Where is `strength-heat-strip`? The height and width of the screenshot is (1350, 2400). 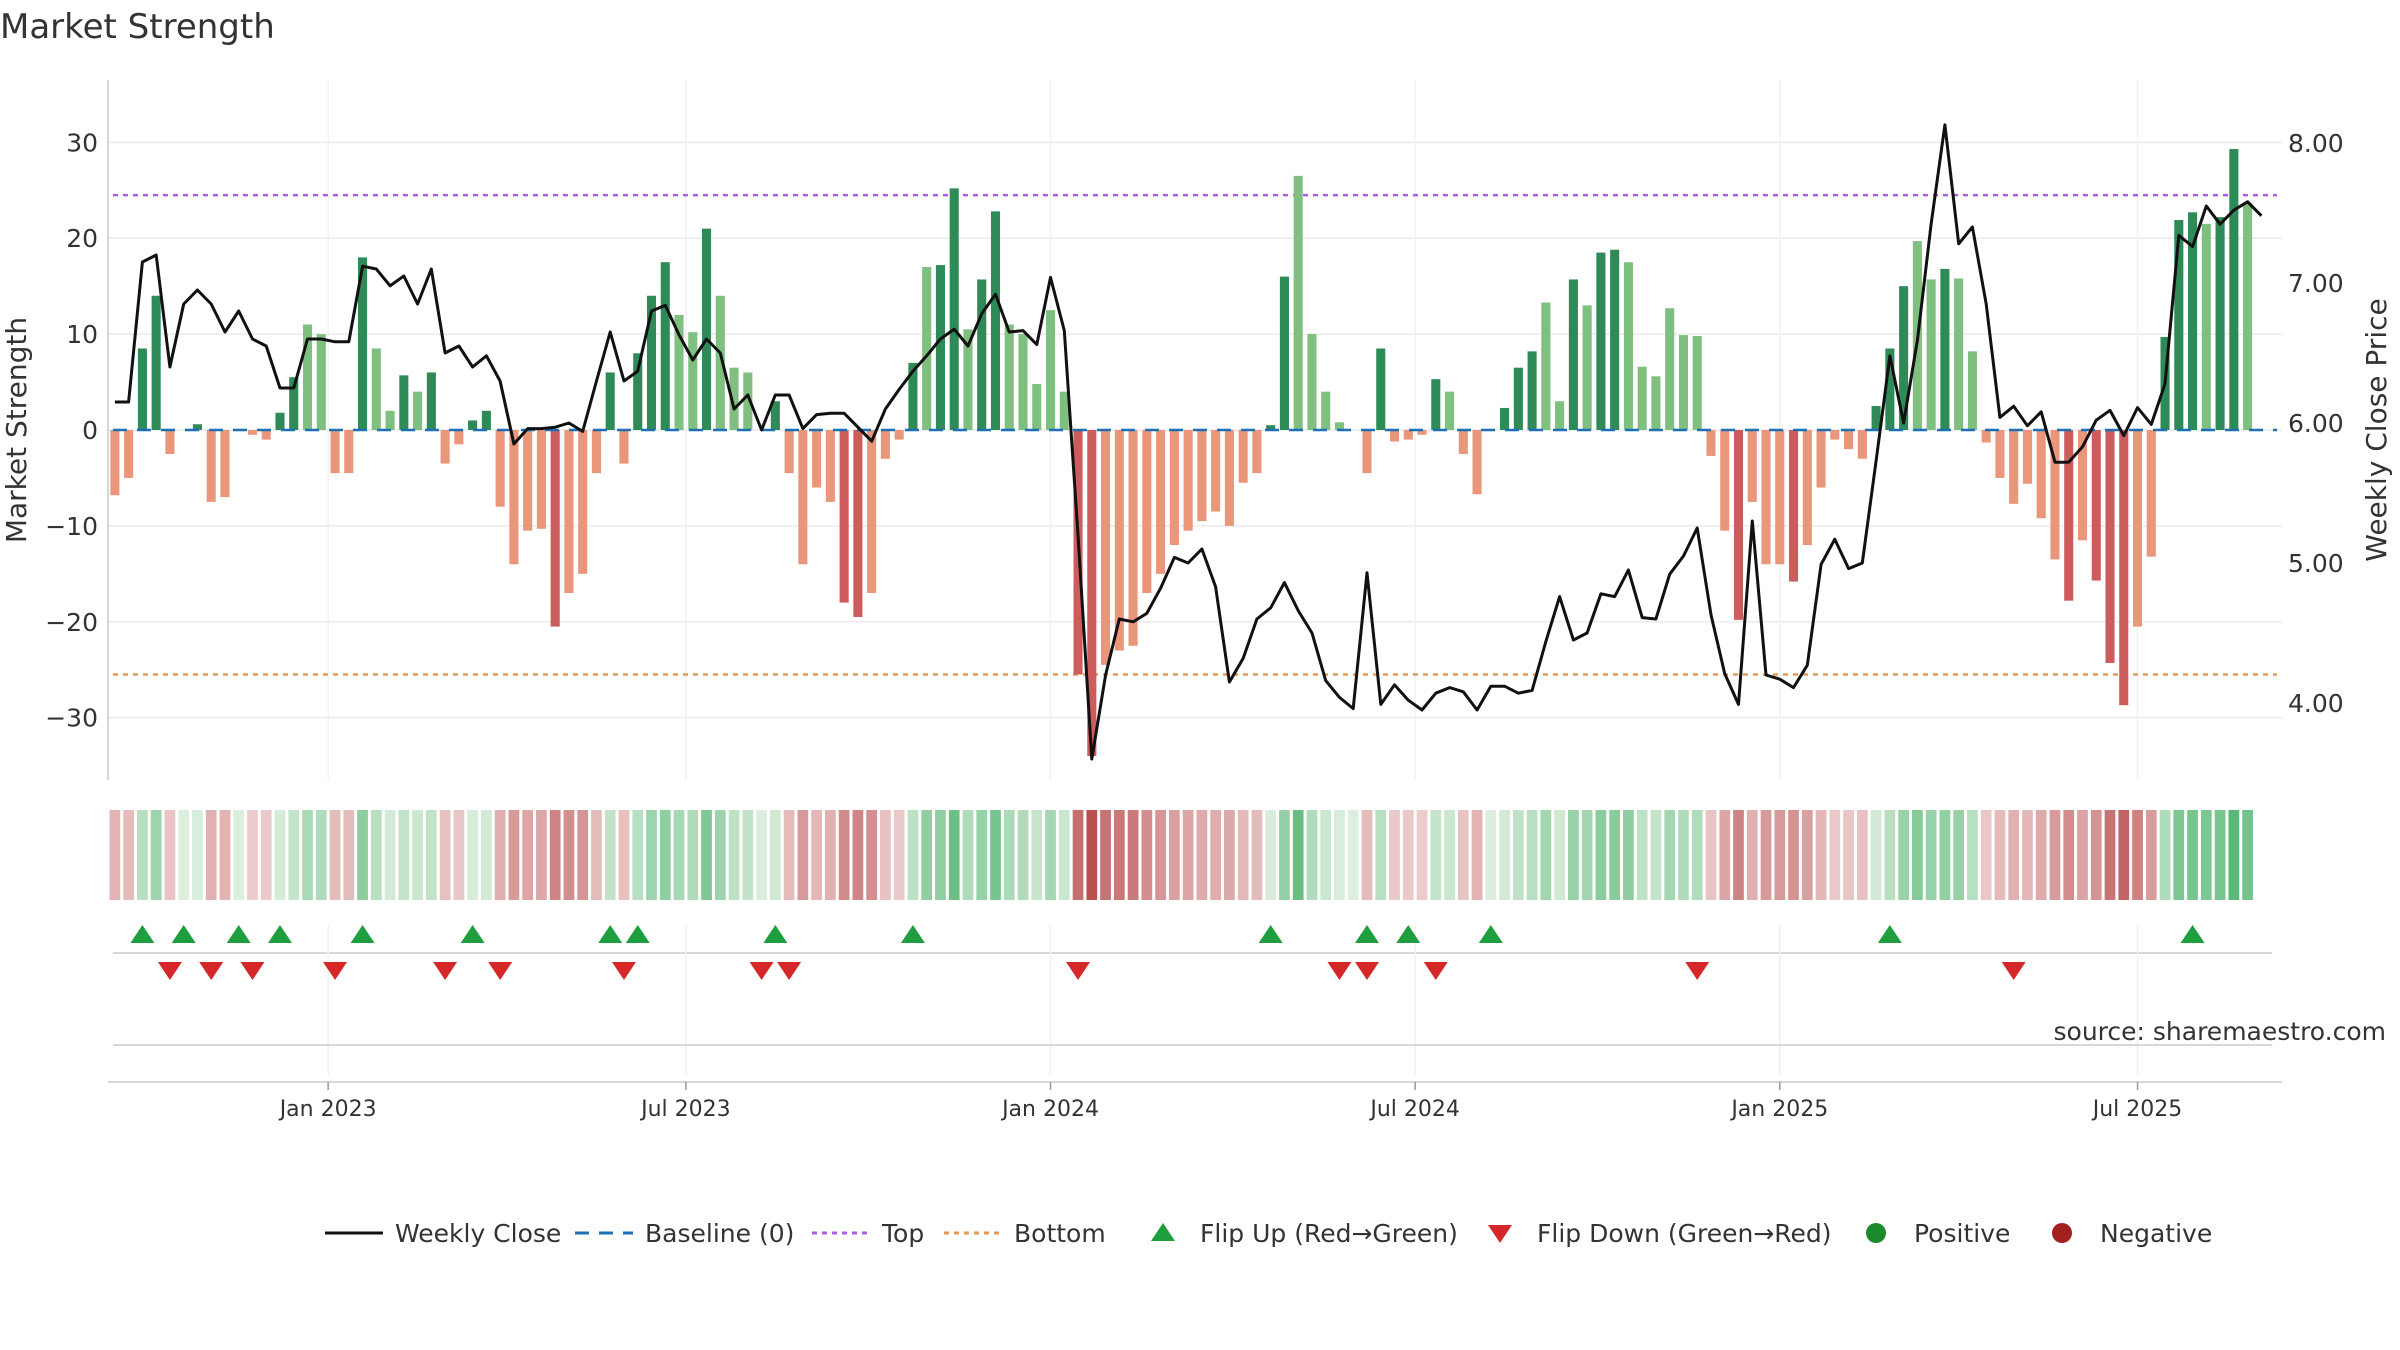 strength-heat-strip is located at coordinates (1181, 855).